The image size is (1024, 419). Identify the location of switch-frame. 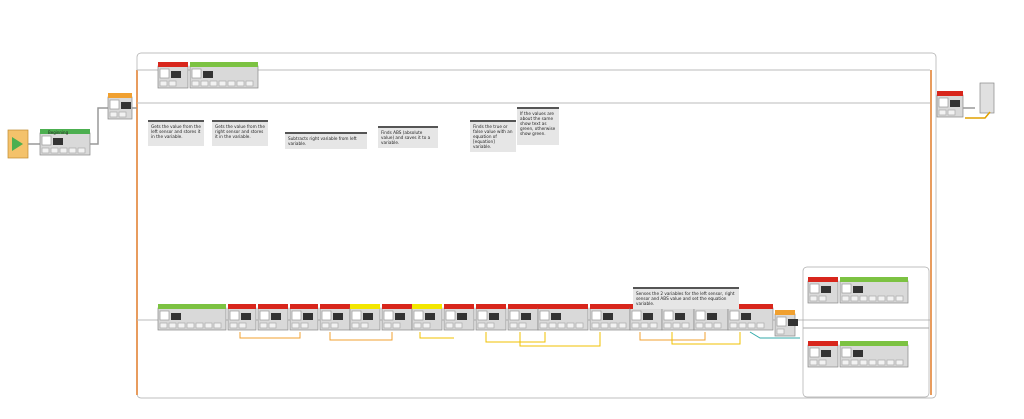
(866, 332).